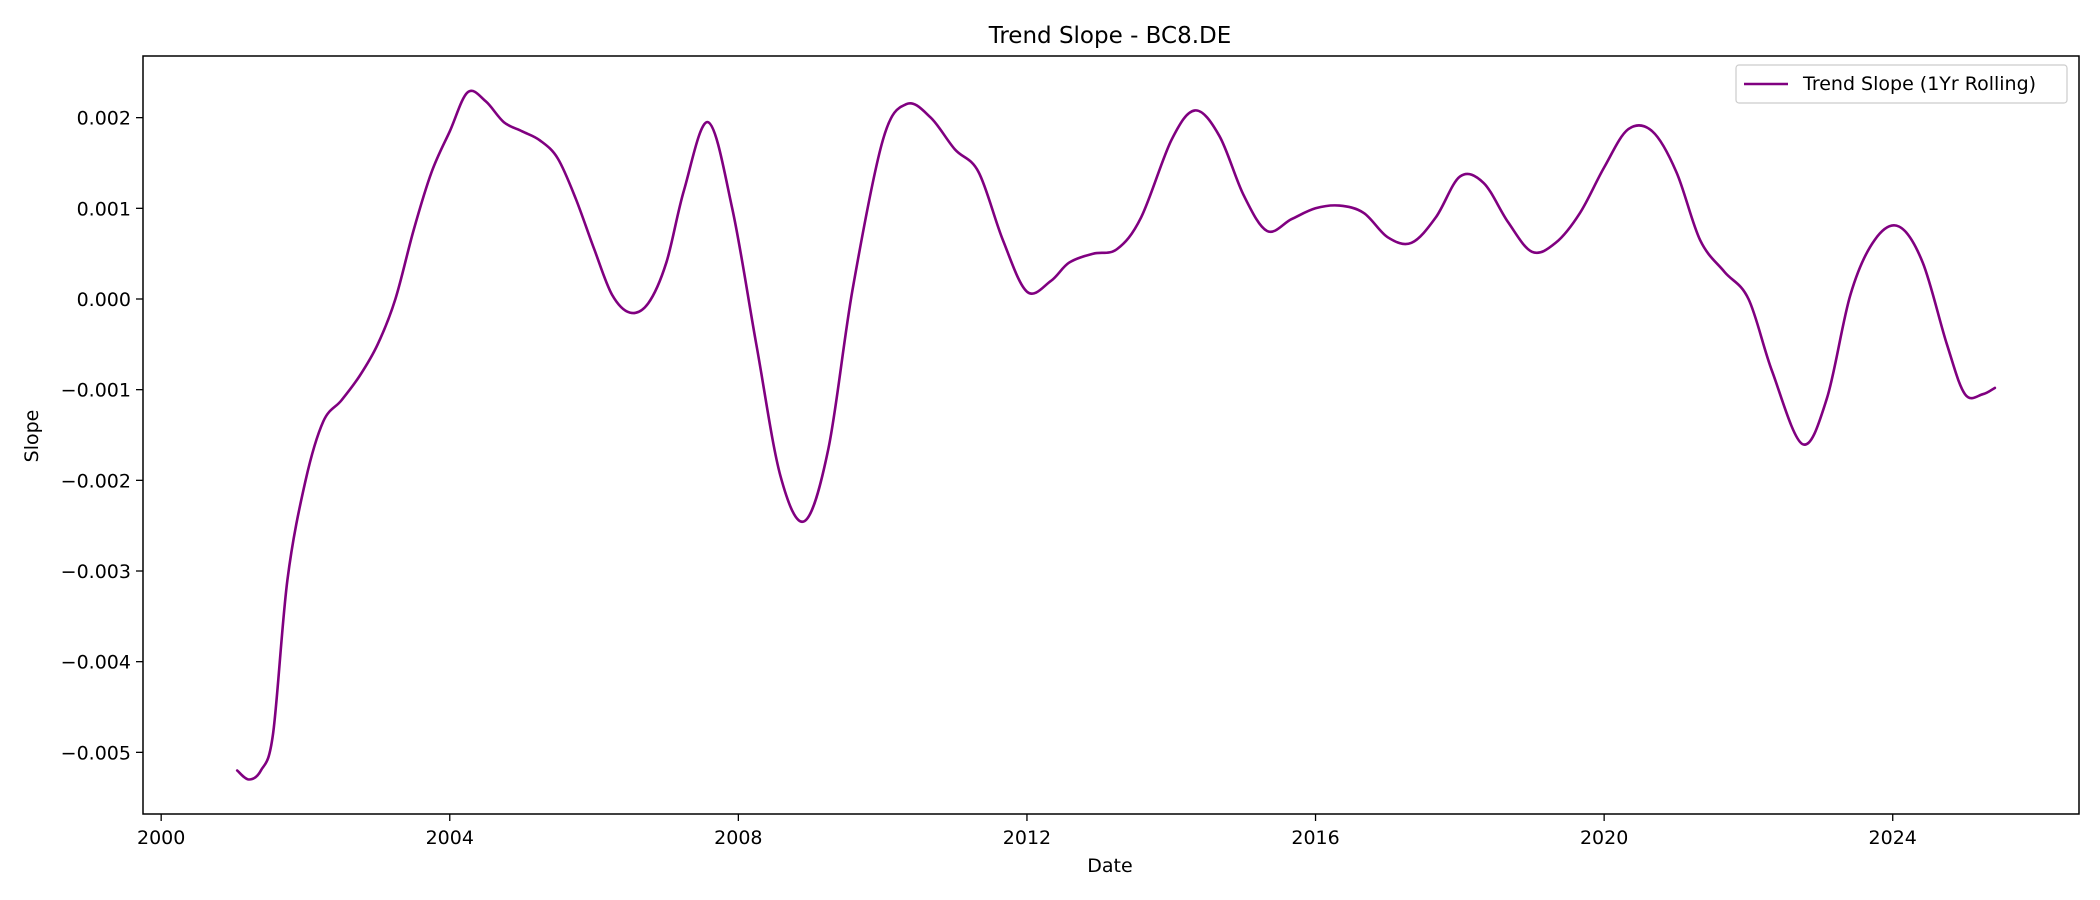 The height and width of the screenshot is (900, 2100). I want to click on x-tick-label: 2024, so click(1893, 838).